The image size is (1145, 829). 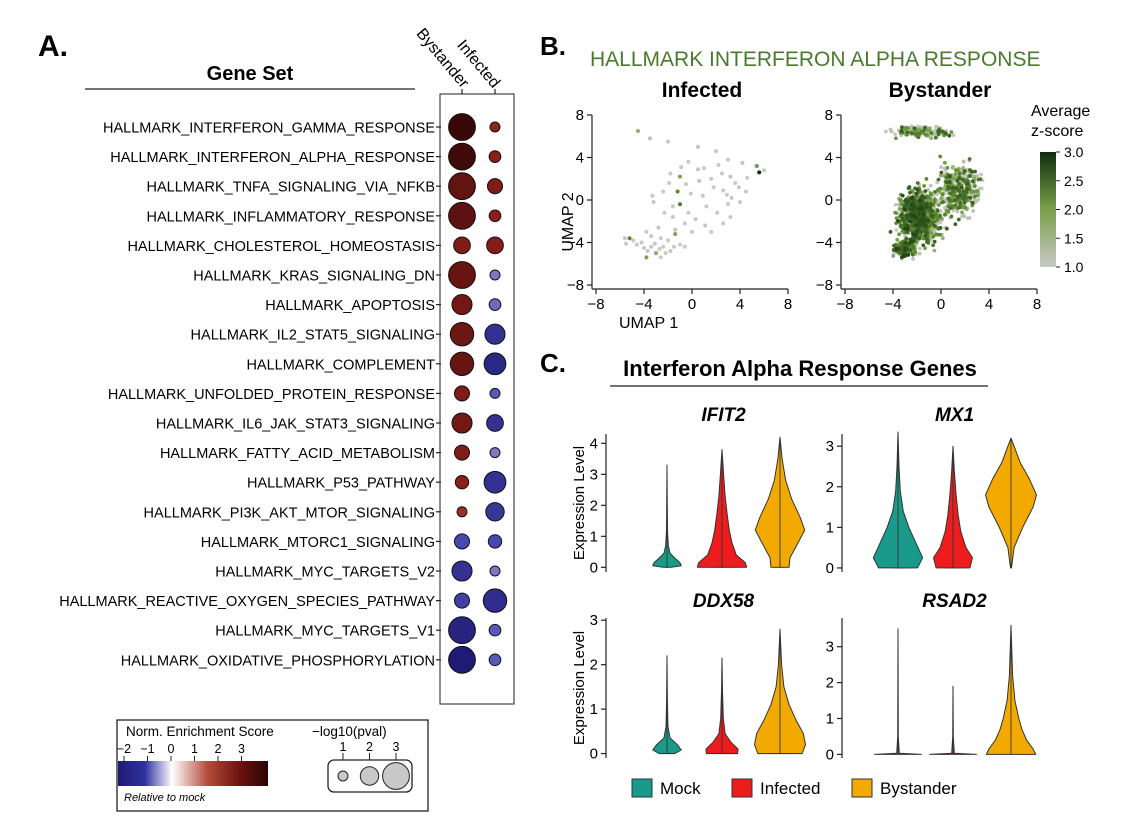 I want to click on panel-b-title: HALLMARK INTERFERON ALPHA RESPONSE, so click(x=815, y=59).